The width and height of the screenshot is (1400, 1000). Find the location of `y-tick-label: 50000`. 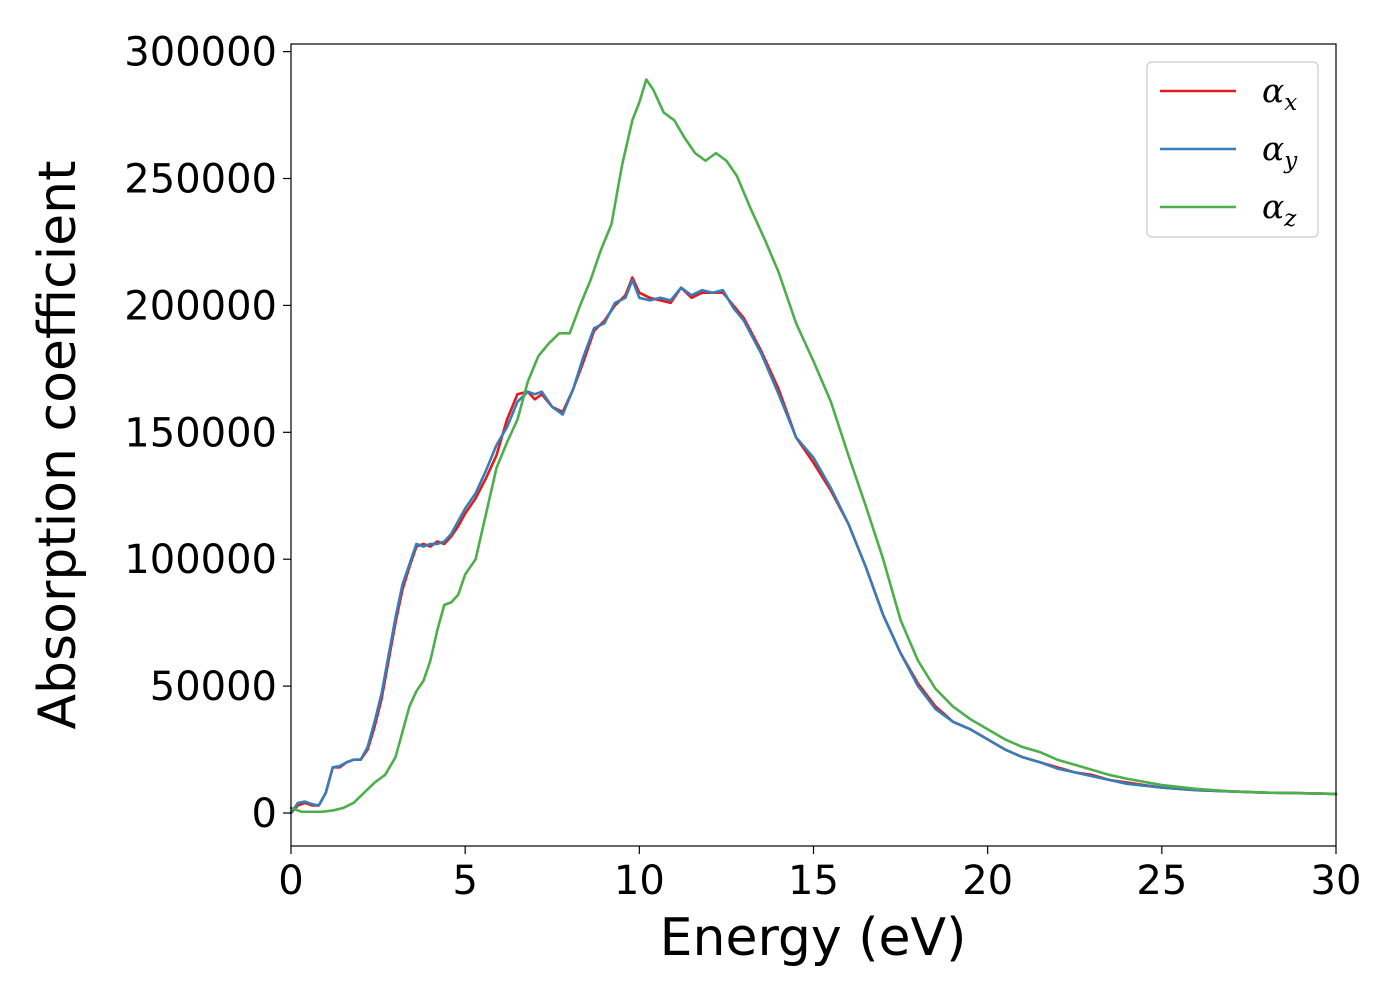

y-tick-label: 50000 is located at coordinates (213, 687).